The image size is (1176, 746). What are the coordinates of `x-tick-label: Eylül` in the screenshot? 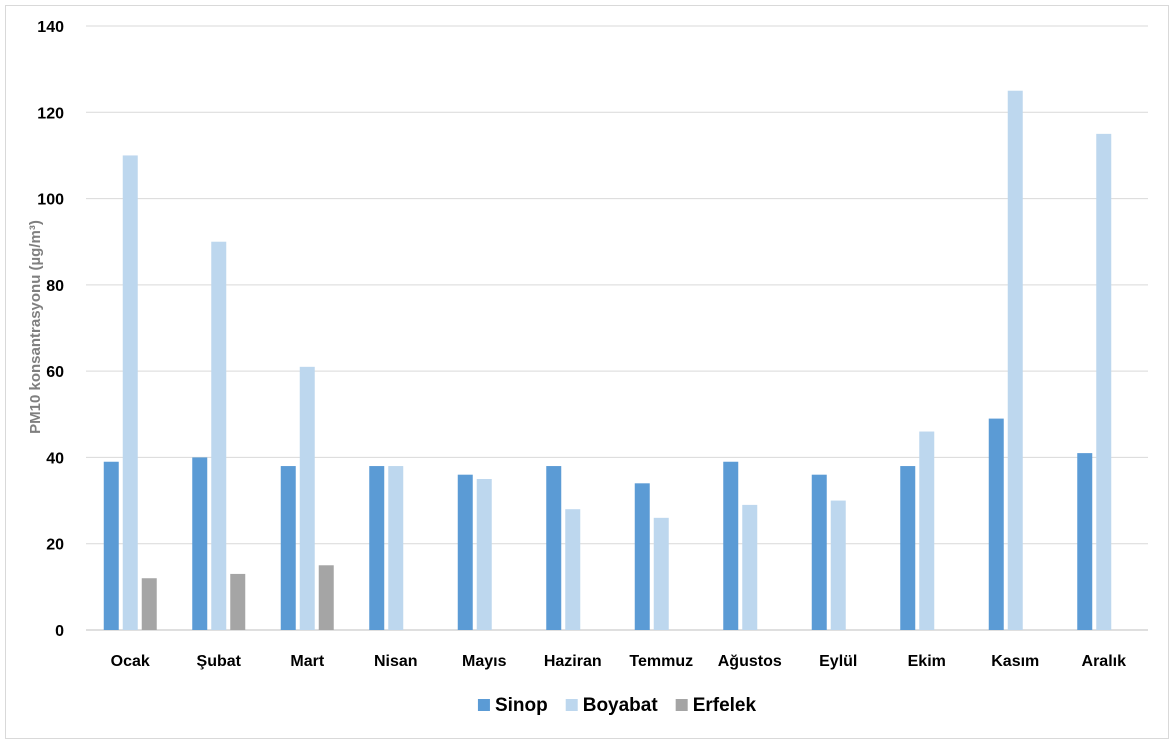 It's located at (838, 661).